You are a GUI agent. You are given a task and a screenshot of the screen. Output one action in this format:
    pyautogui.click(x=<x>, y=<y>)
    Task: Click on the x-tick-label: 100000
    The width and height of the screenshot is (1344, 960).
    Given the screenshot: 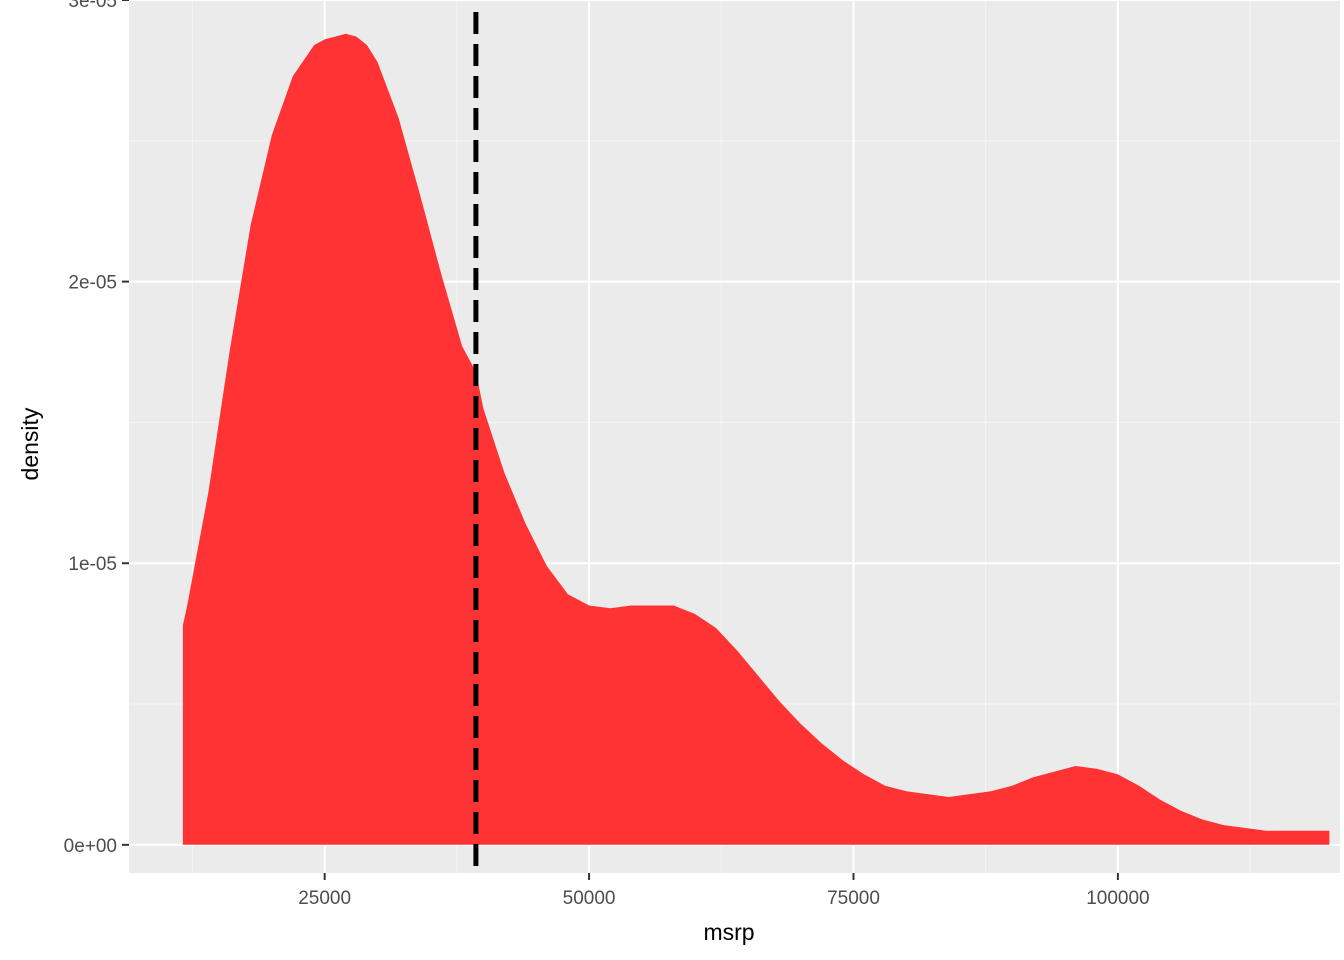 What is the action you would take?
    pyautogui.click(x=1117, y=898)
    